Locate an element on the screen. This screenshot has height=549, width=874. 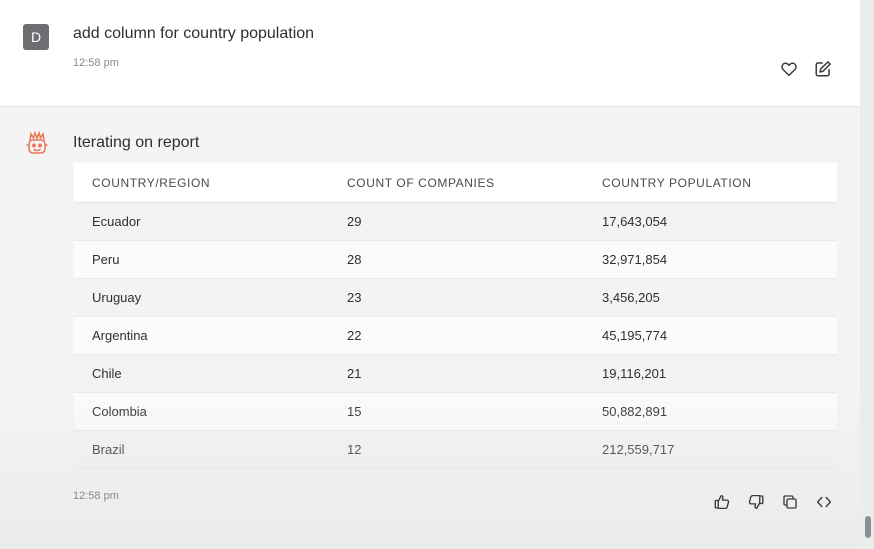
cell-population: 50,882,891 is located at coordinates (710, 411).